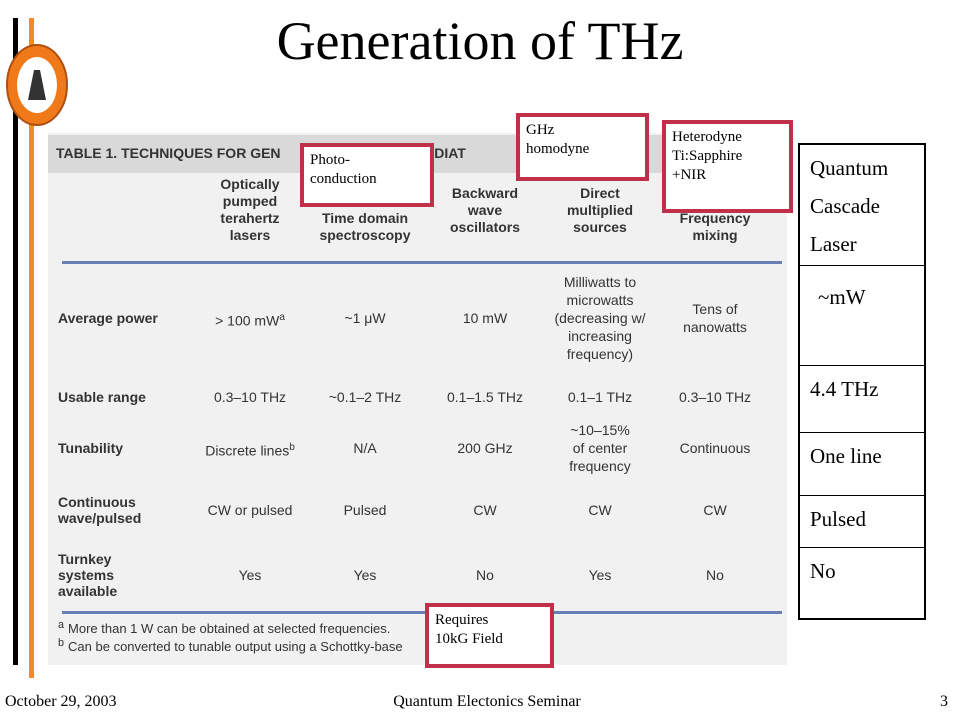  Describe the element at coordinates (168, 153) in the screenshot. I see `table-caption: TABLE 1. TECHNIQUES FOR GEN` at that location.